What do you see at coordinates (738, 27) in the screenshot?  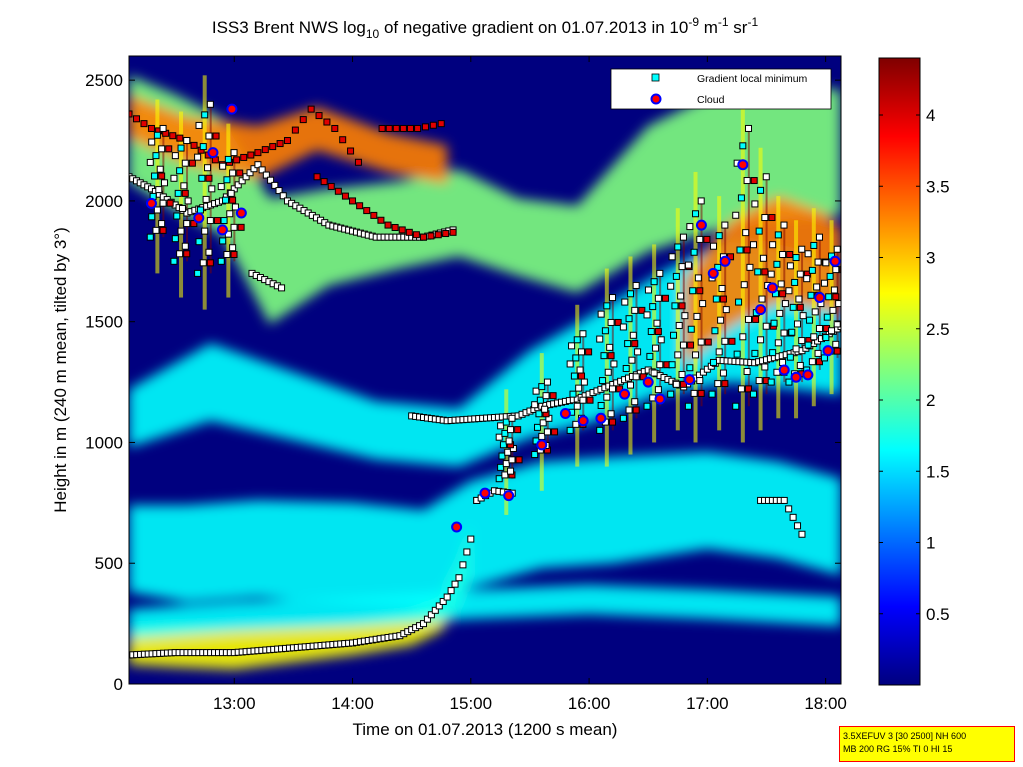 I see `title-part: sr` at bounding box center [738, 27].